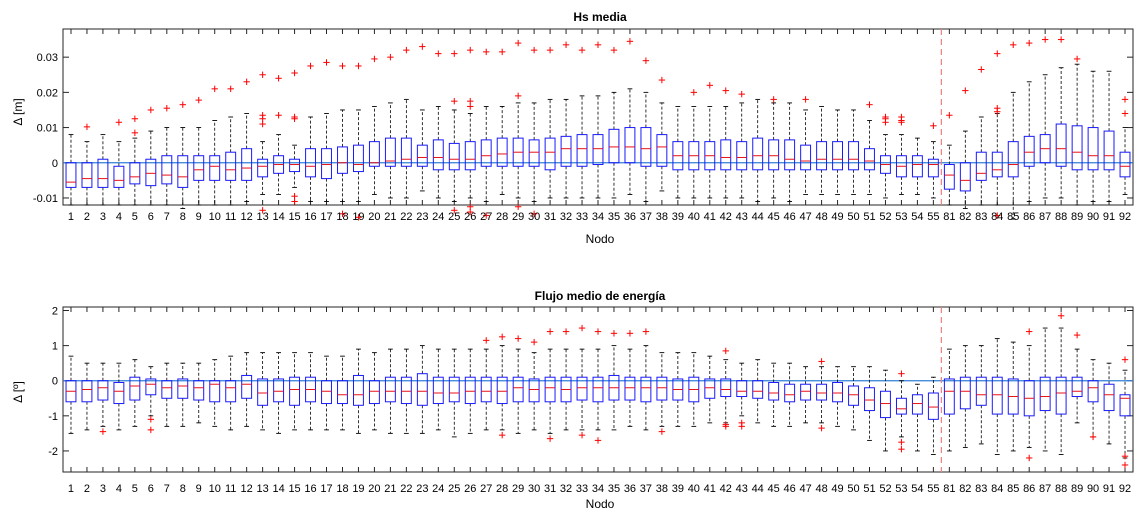  Describe the element at coordinates (550, 126) in the screenshot. I see `box-31: 31` at that location.